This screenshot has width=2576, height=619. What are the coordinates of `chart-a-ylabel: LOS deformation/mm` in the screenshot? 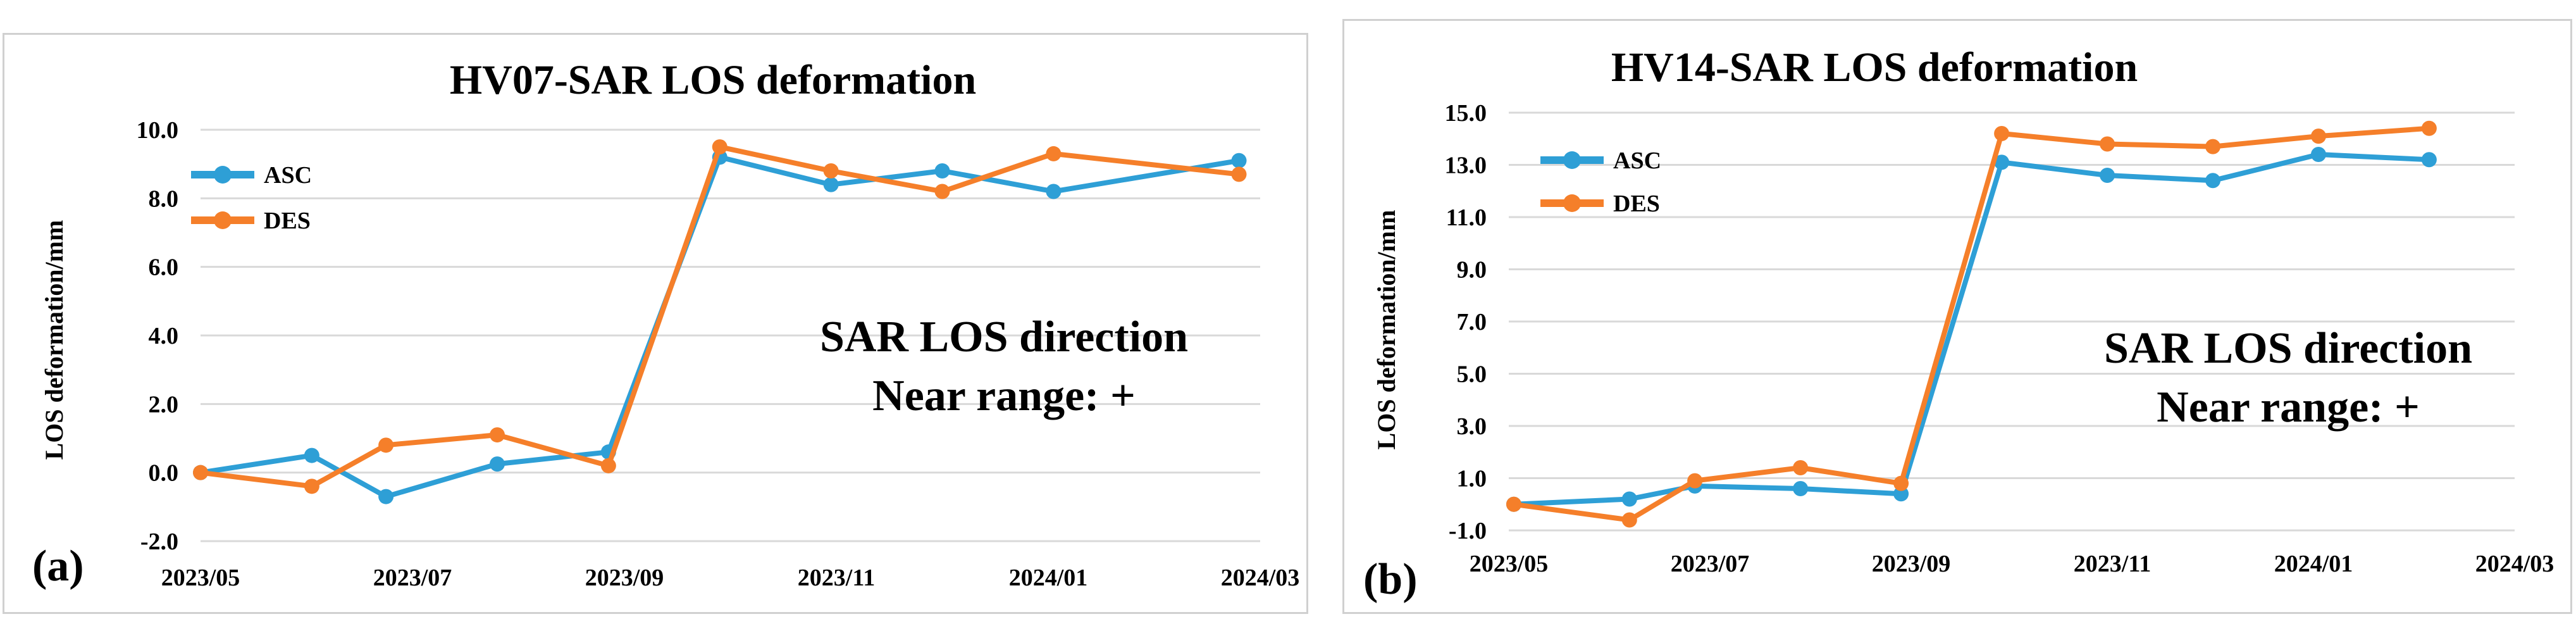 It's located at (54, 340).